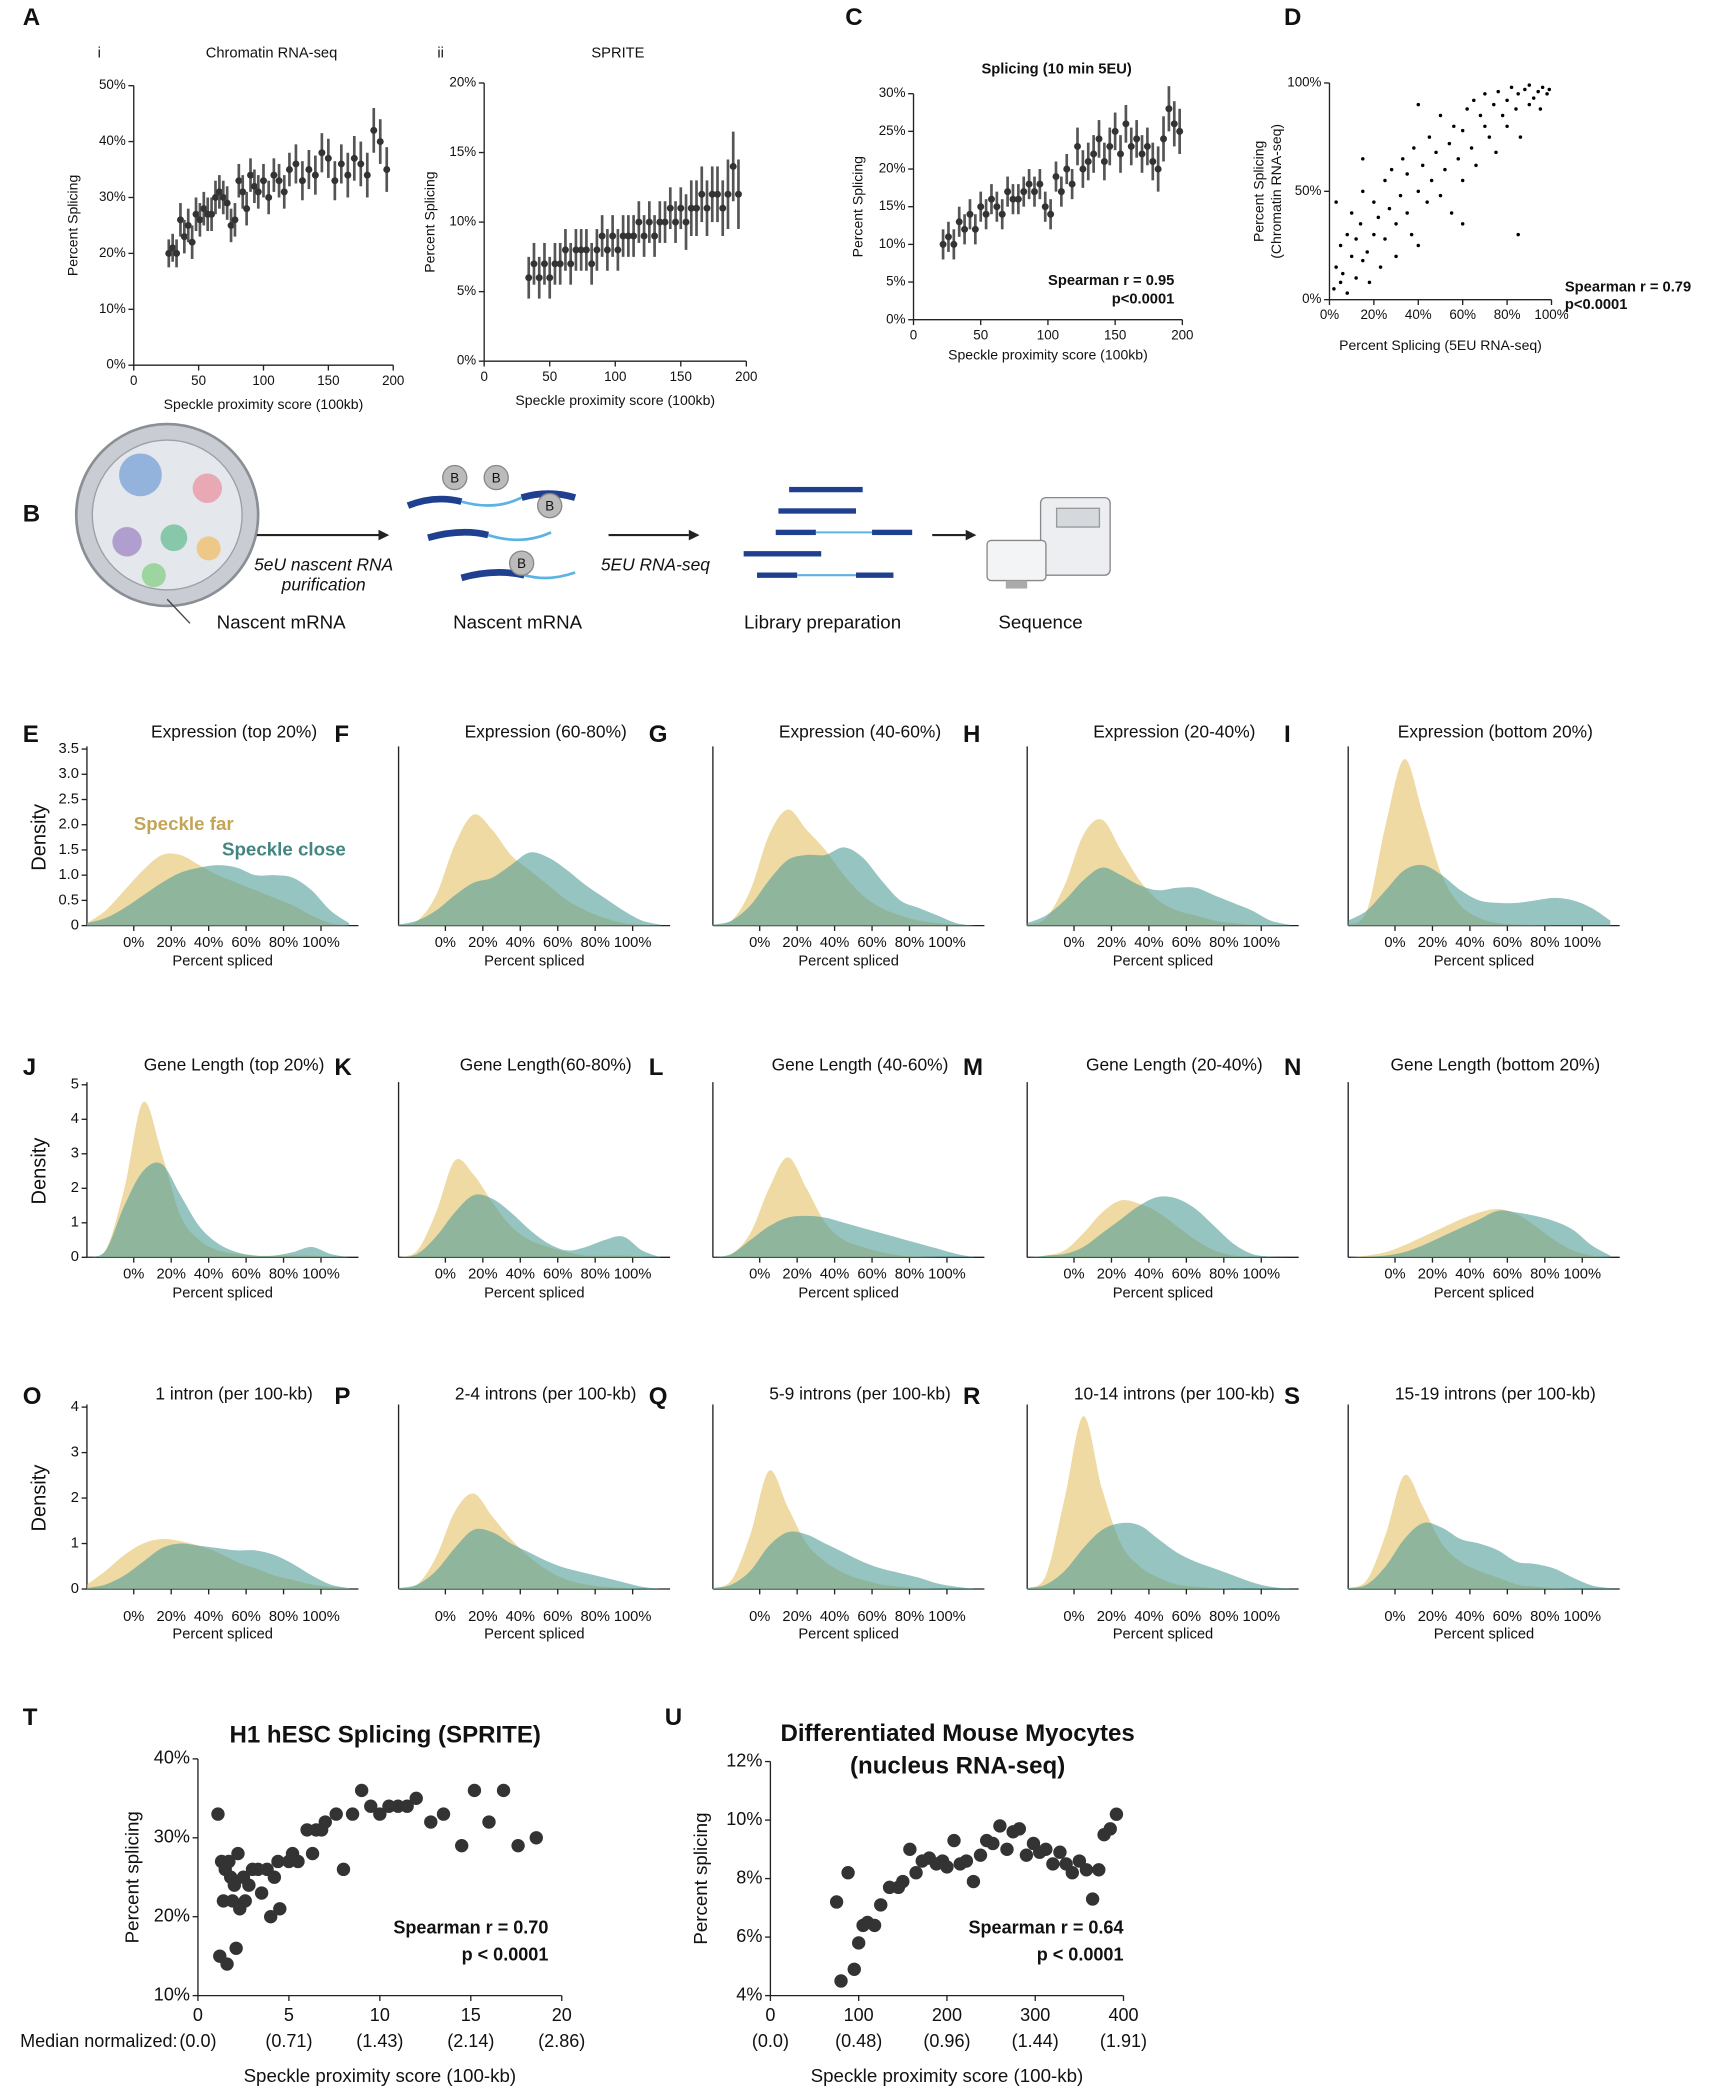 The height and width of the screenshot is (2100, 1712). Describe the element at coordinates (462, 82) in the screenshot. I see `y-tick-label: 20%` at that location.